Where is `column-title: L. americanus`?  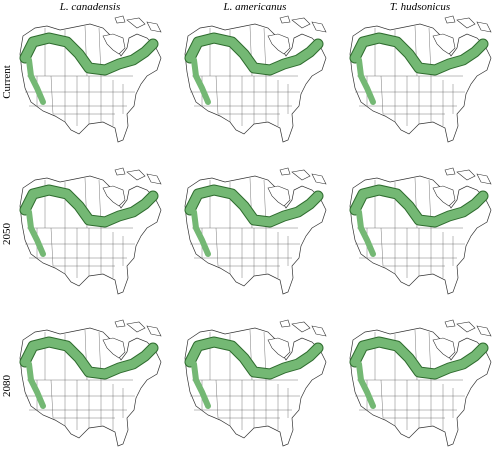
column-title: L. americanus is located at coordinates (255, 7).